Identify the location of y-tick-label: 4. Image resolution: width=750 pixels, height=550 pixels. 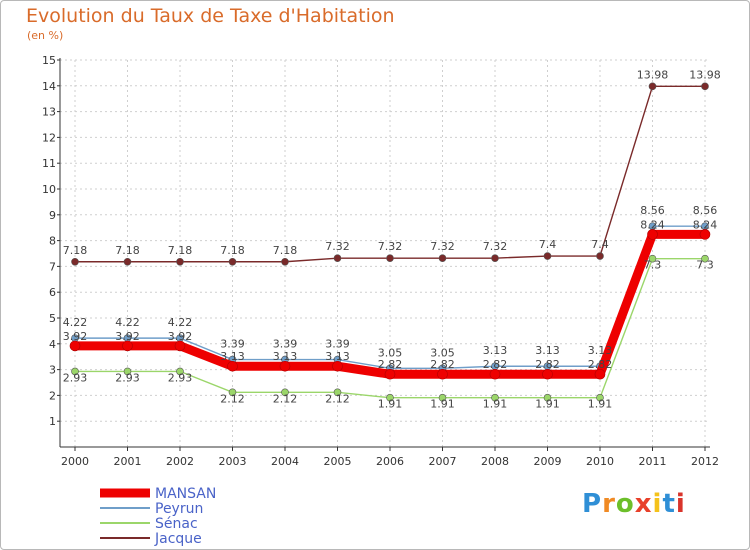
(52, 344).